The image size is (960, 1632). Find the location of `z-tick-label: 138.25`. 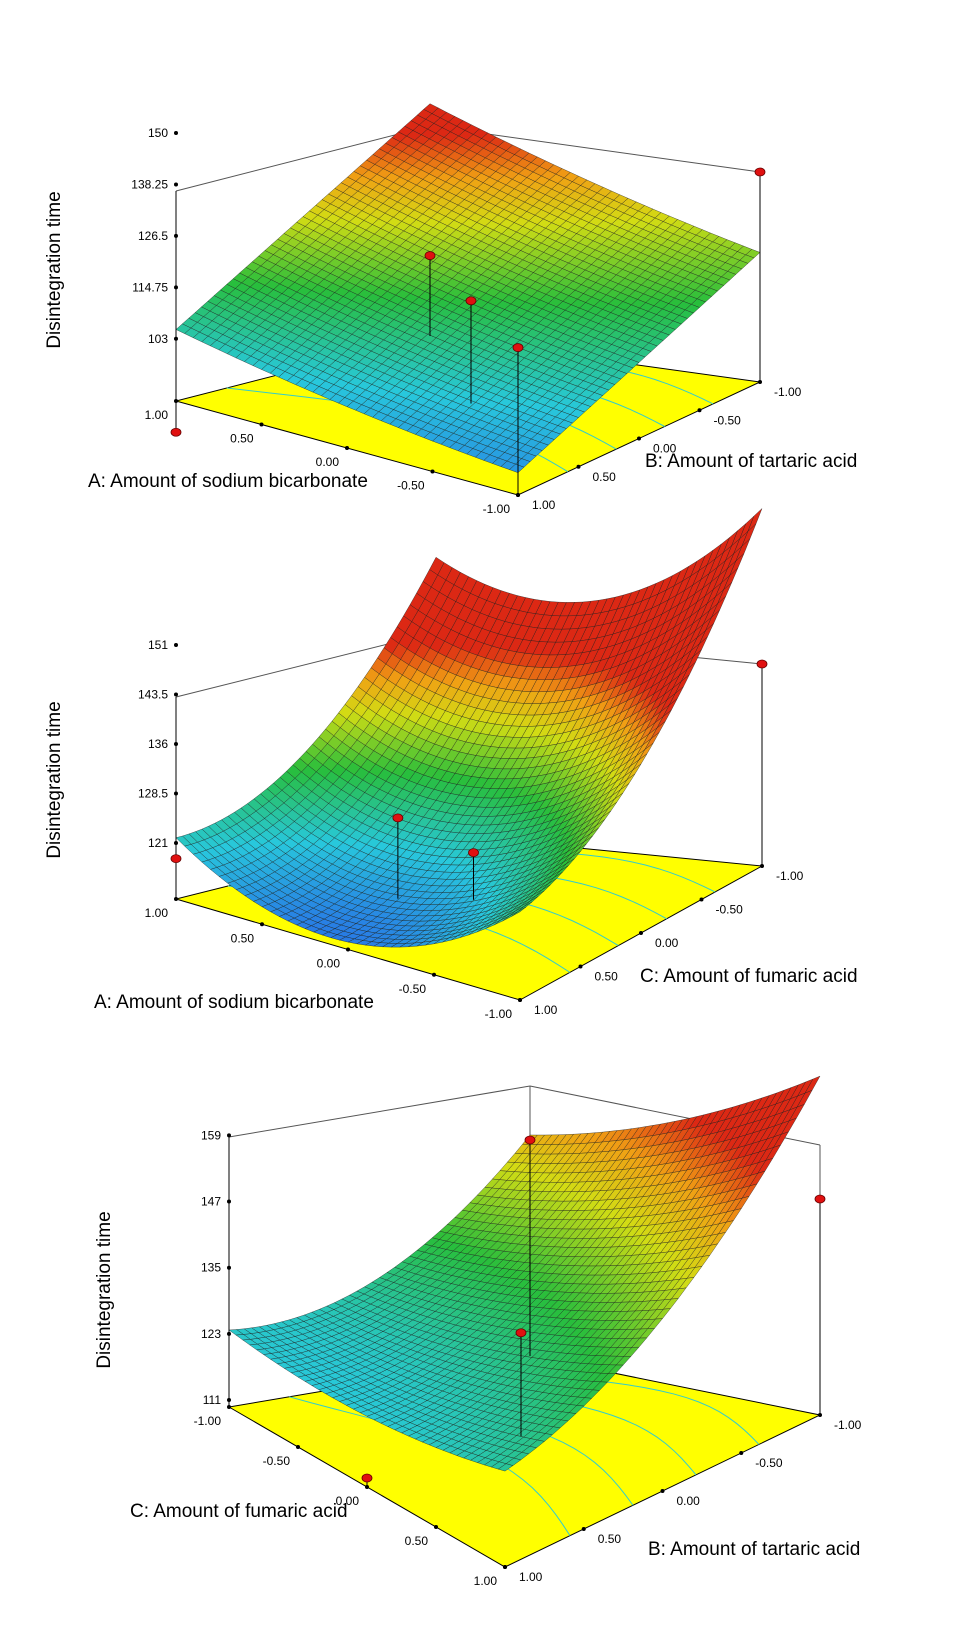

z-tick-label: 138.25 is located at coordinates (149, 184).